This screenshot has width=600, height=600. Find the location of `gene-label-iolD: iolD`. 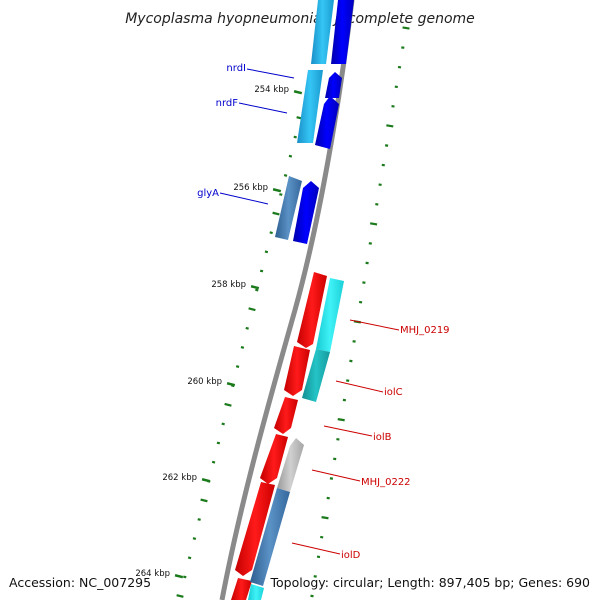

gene-label-iolD: iolD is located at coordinates (351, 555).